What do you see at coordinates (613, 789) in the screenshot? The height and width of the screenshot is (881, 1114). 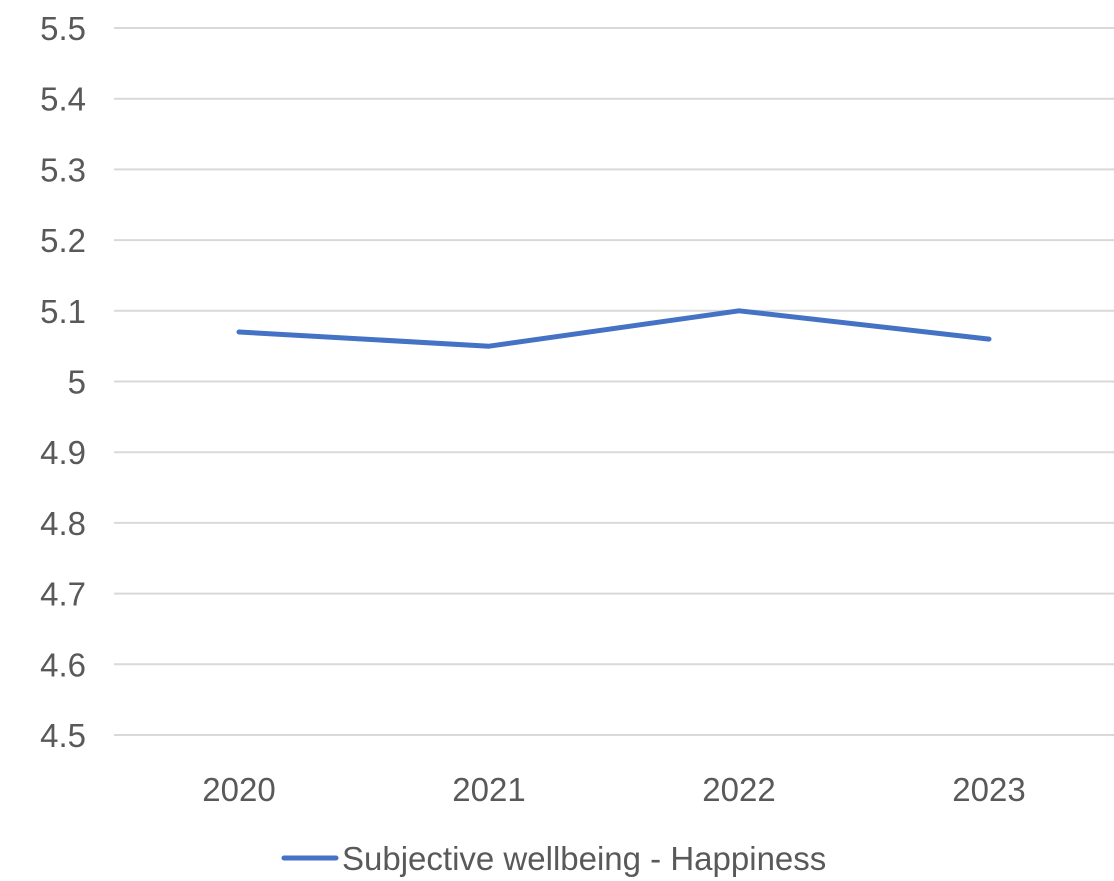 I see `x-axis-tick-labels: 2020 2021 2022 2023` at bounding box center [613, 789].